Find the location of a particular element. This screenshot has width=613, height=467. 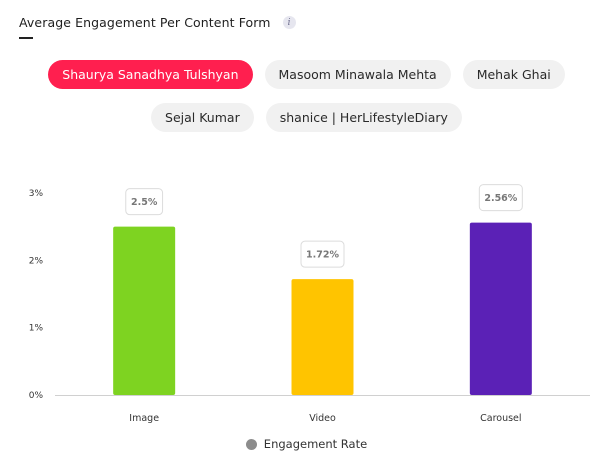

chip-masoom-minawala-mehta: Masoom Minawala Mehta is located at coordinates (357, 74).